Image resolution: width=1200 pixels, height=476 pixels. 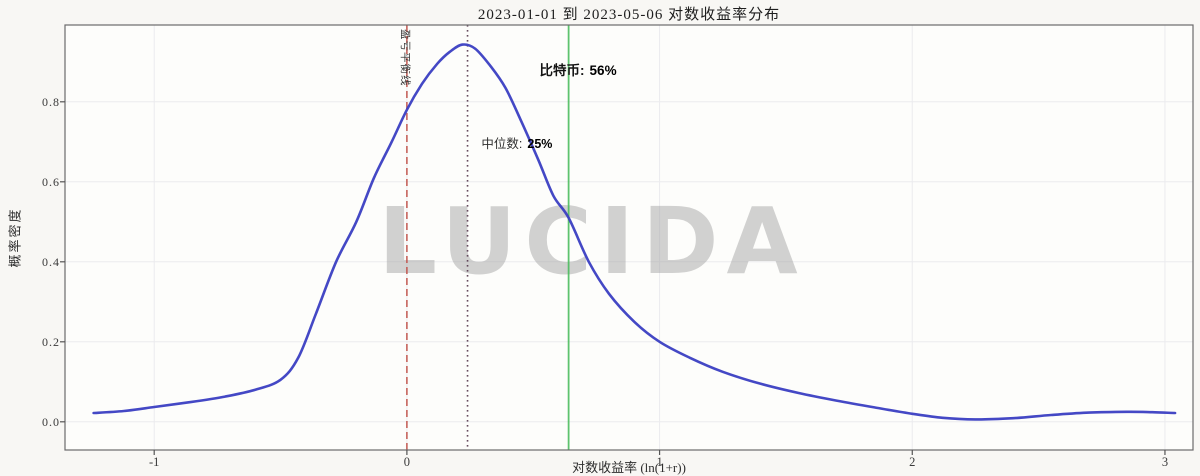 I want to click on bitcoin-annotation-label: 比特币:, so click(x=562, y=70).